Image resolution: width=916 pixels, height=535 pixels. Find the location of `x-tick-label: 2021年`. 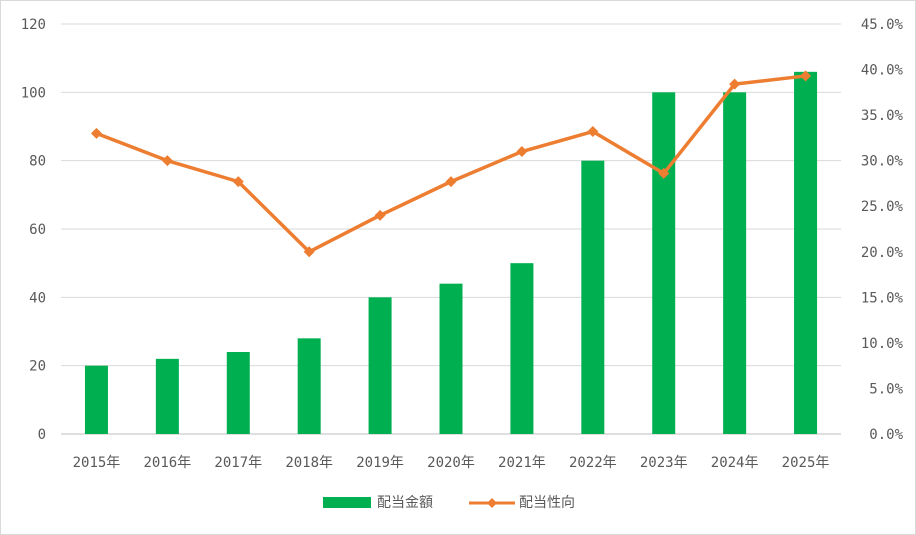

x-tick-label: 2021年 is located at coordinates (522, 463).